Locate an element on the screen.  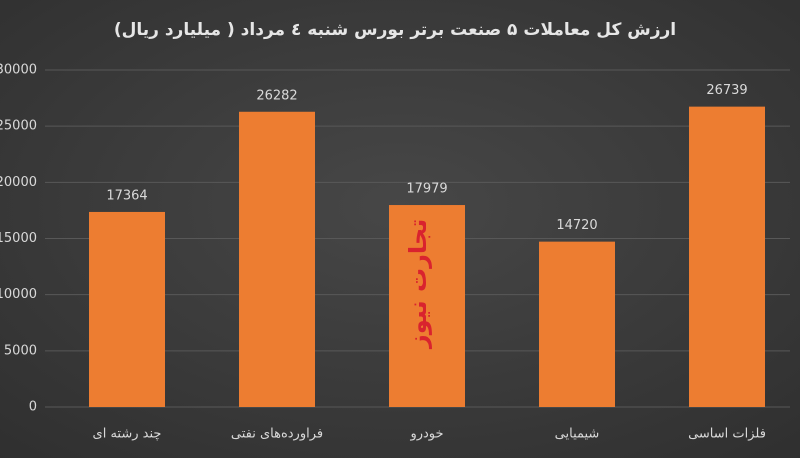
y-tick-label: 5000 is located at coordinates (20, 350).